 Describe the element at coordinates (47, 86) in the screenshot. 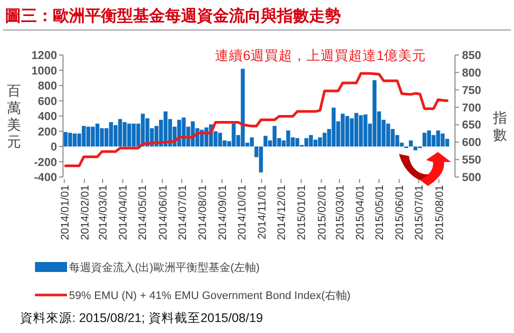

I see `y-tick-label: 800` at that location.